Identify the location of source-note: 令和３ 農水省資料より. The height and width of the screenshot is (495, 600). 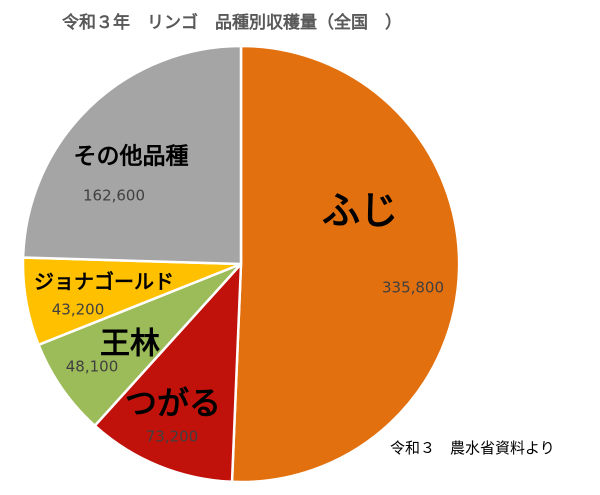
(472, 448).